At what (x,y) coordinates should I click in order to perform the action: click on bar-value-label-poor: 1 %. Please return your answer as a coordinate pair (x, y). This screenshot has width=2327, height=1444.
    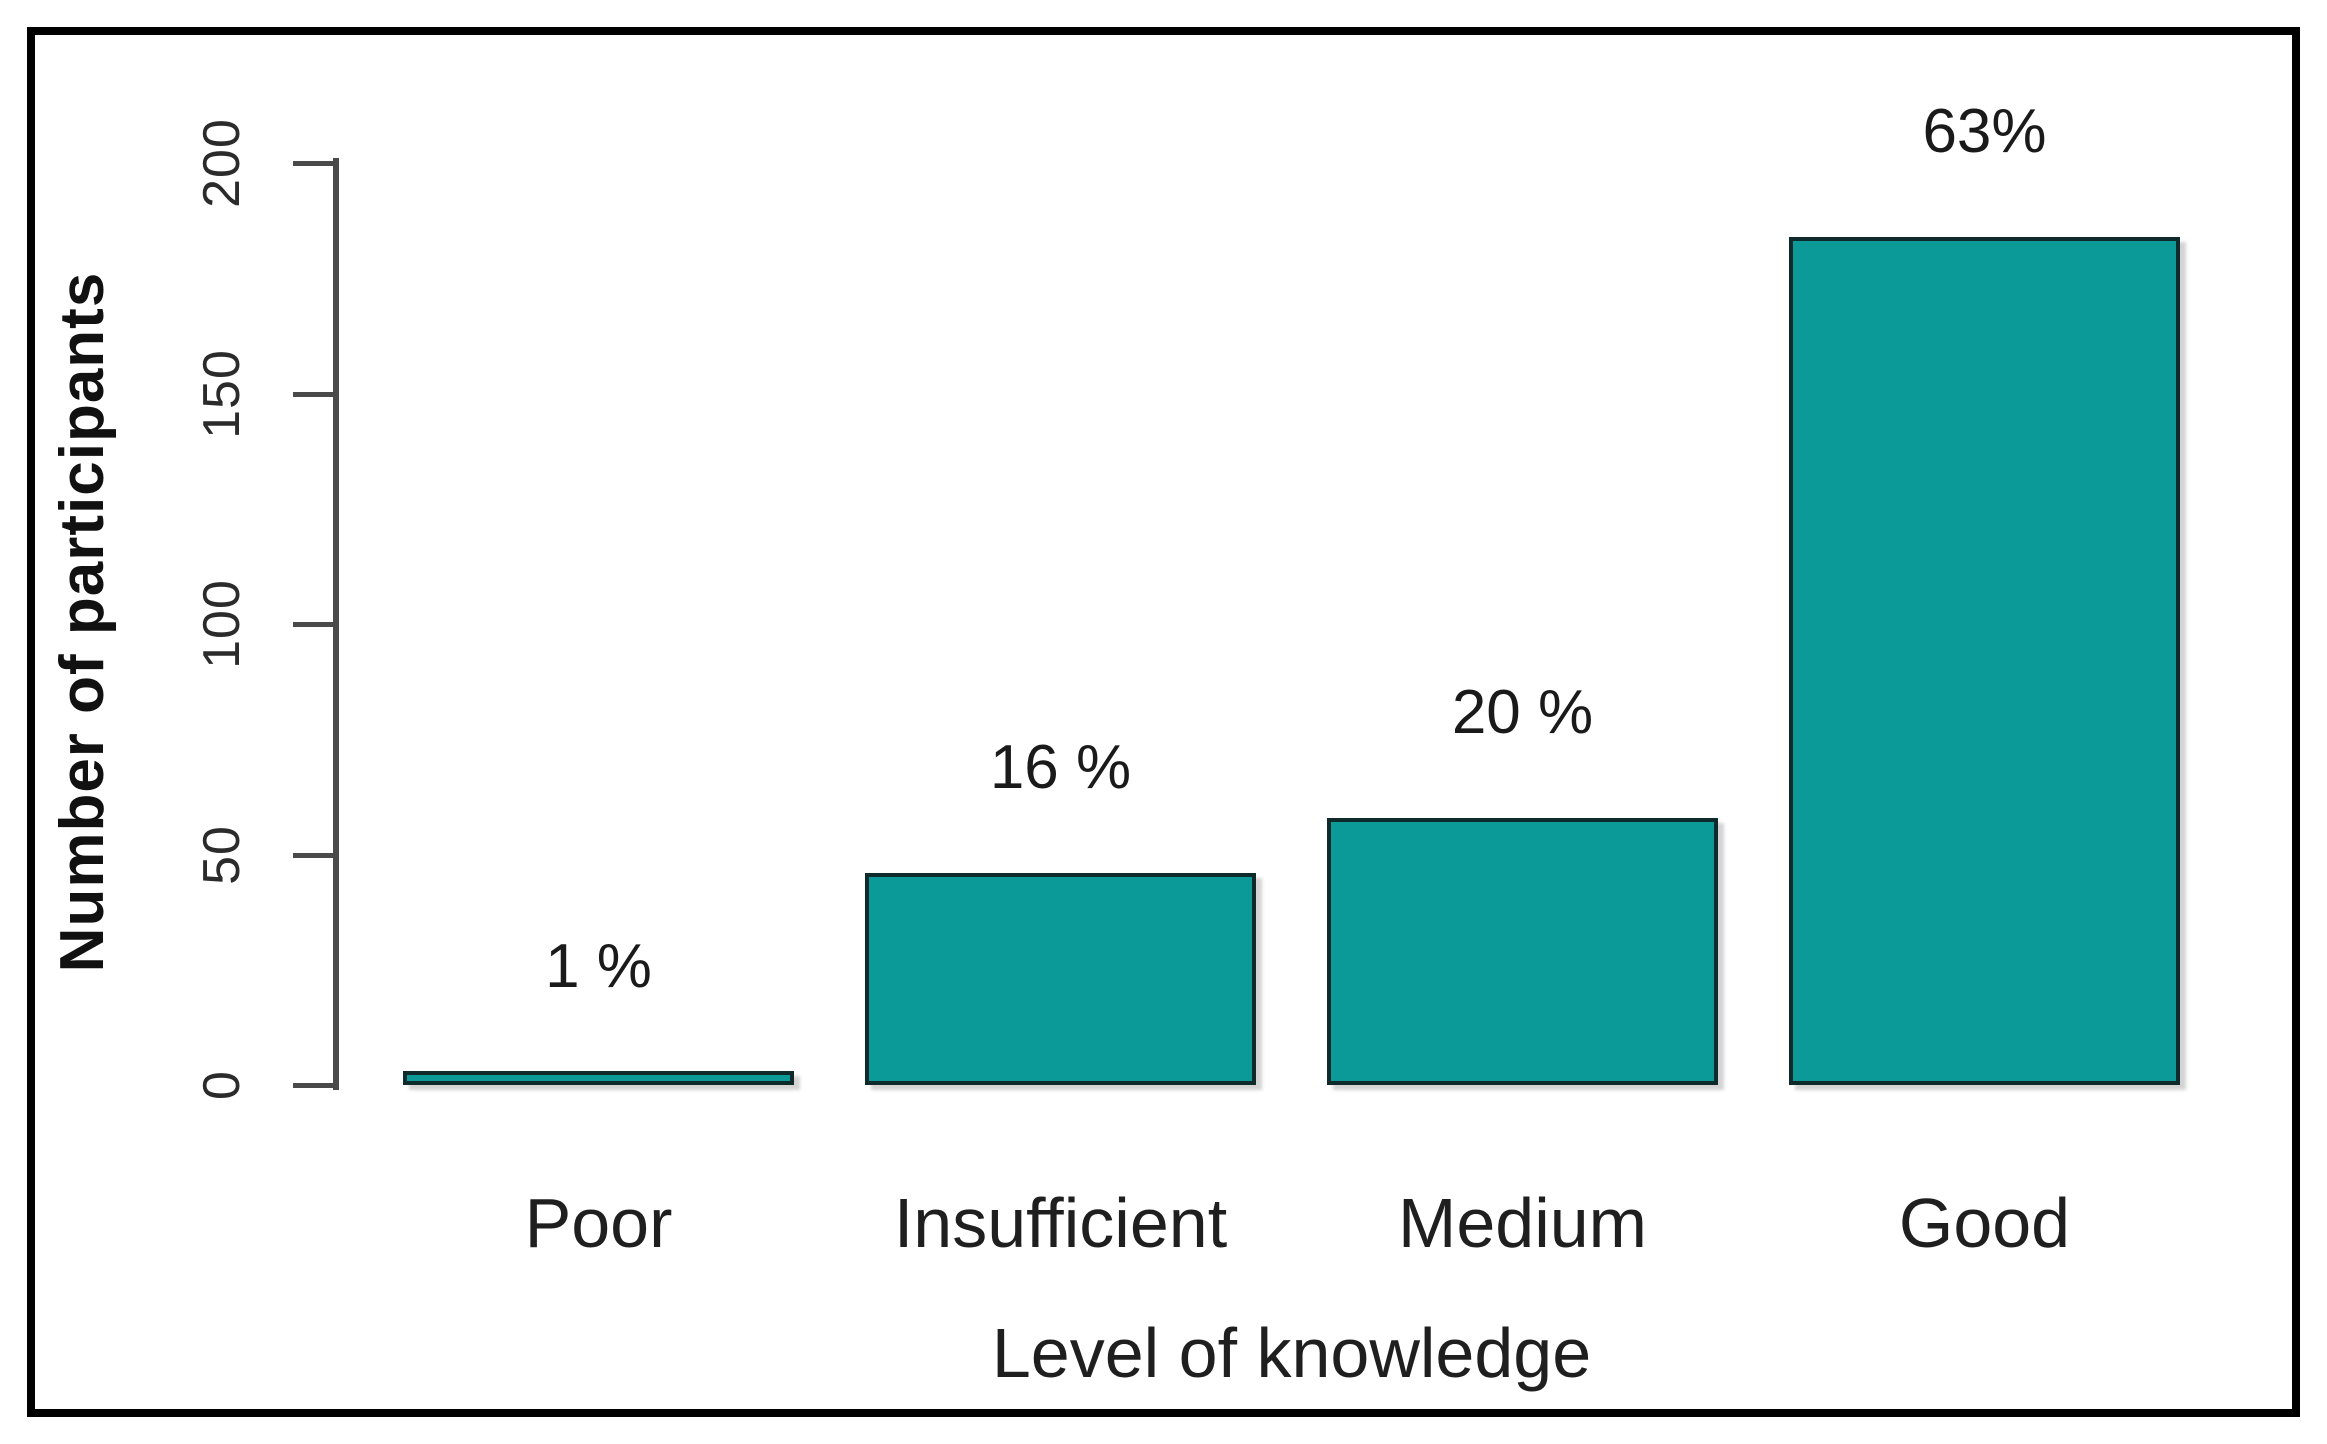
    Looking at the image, I should click on (598, 966).